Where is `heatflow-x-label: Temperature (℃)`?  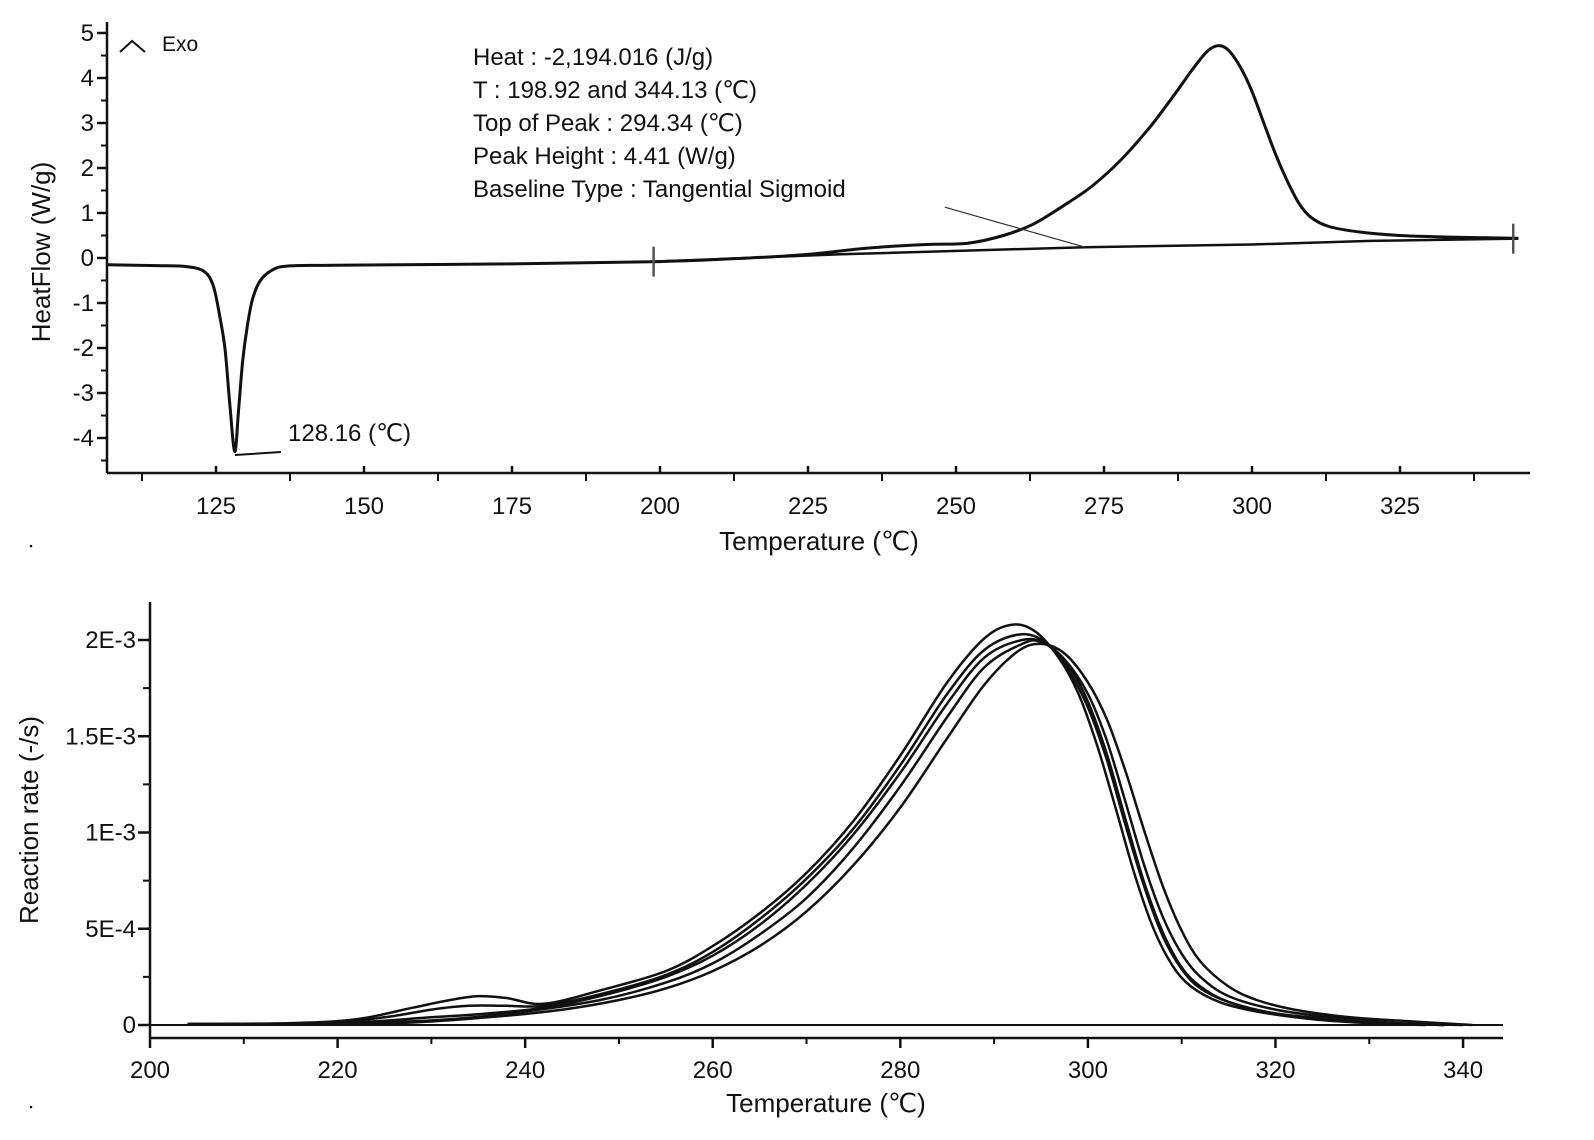 heatflow-x-label: Temperature (℃) is located at coordinates (819, 541).